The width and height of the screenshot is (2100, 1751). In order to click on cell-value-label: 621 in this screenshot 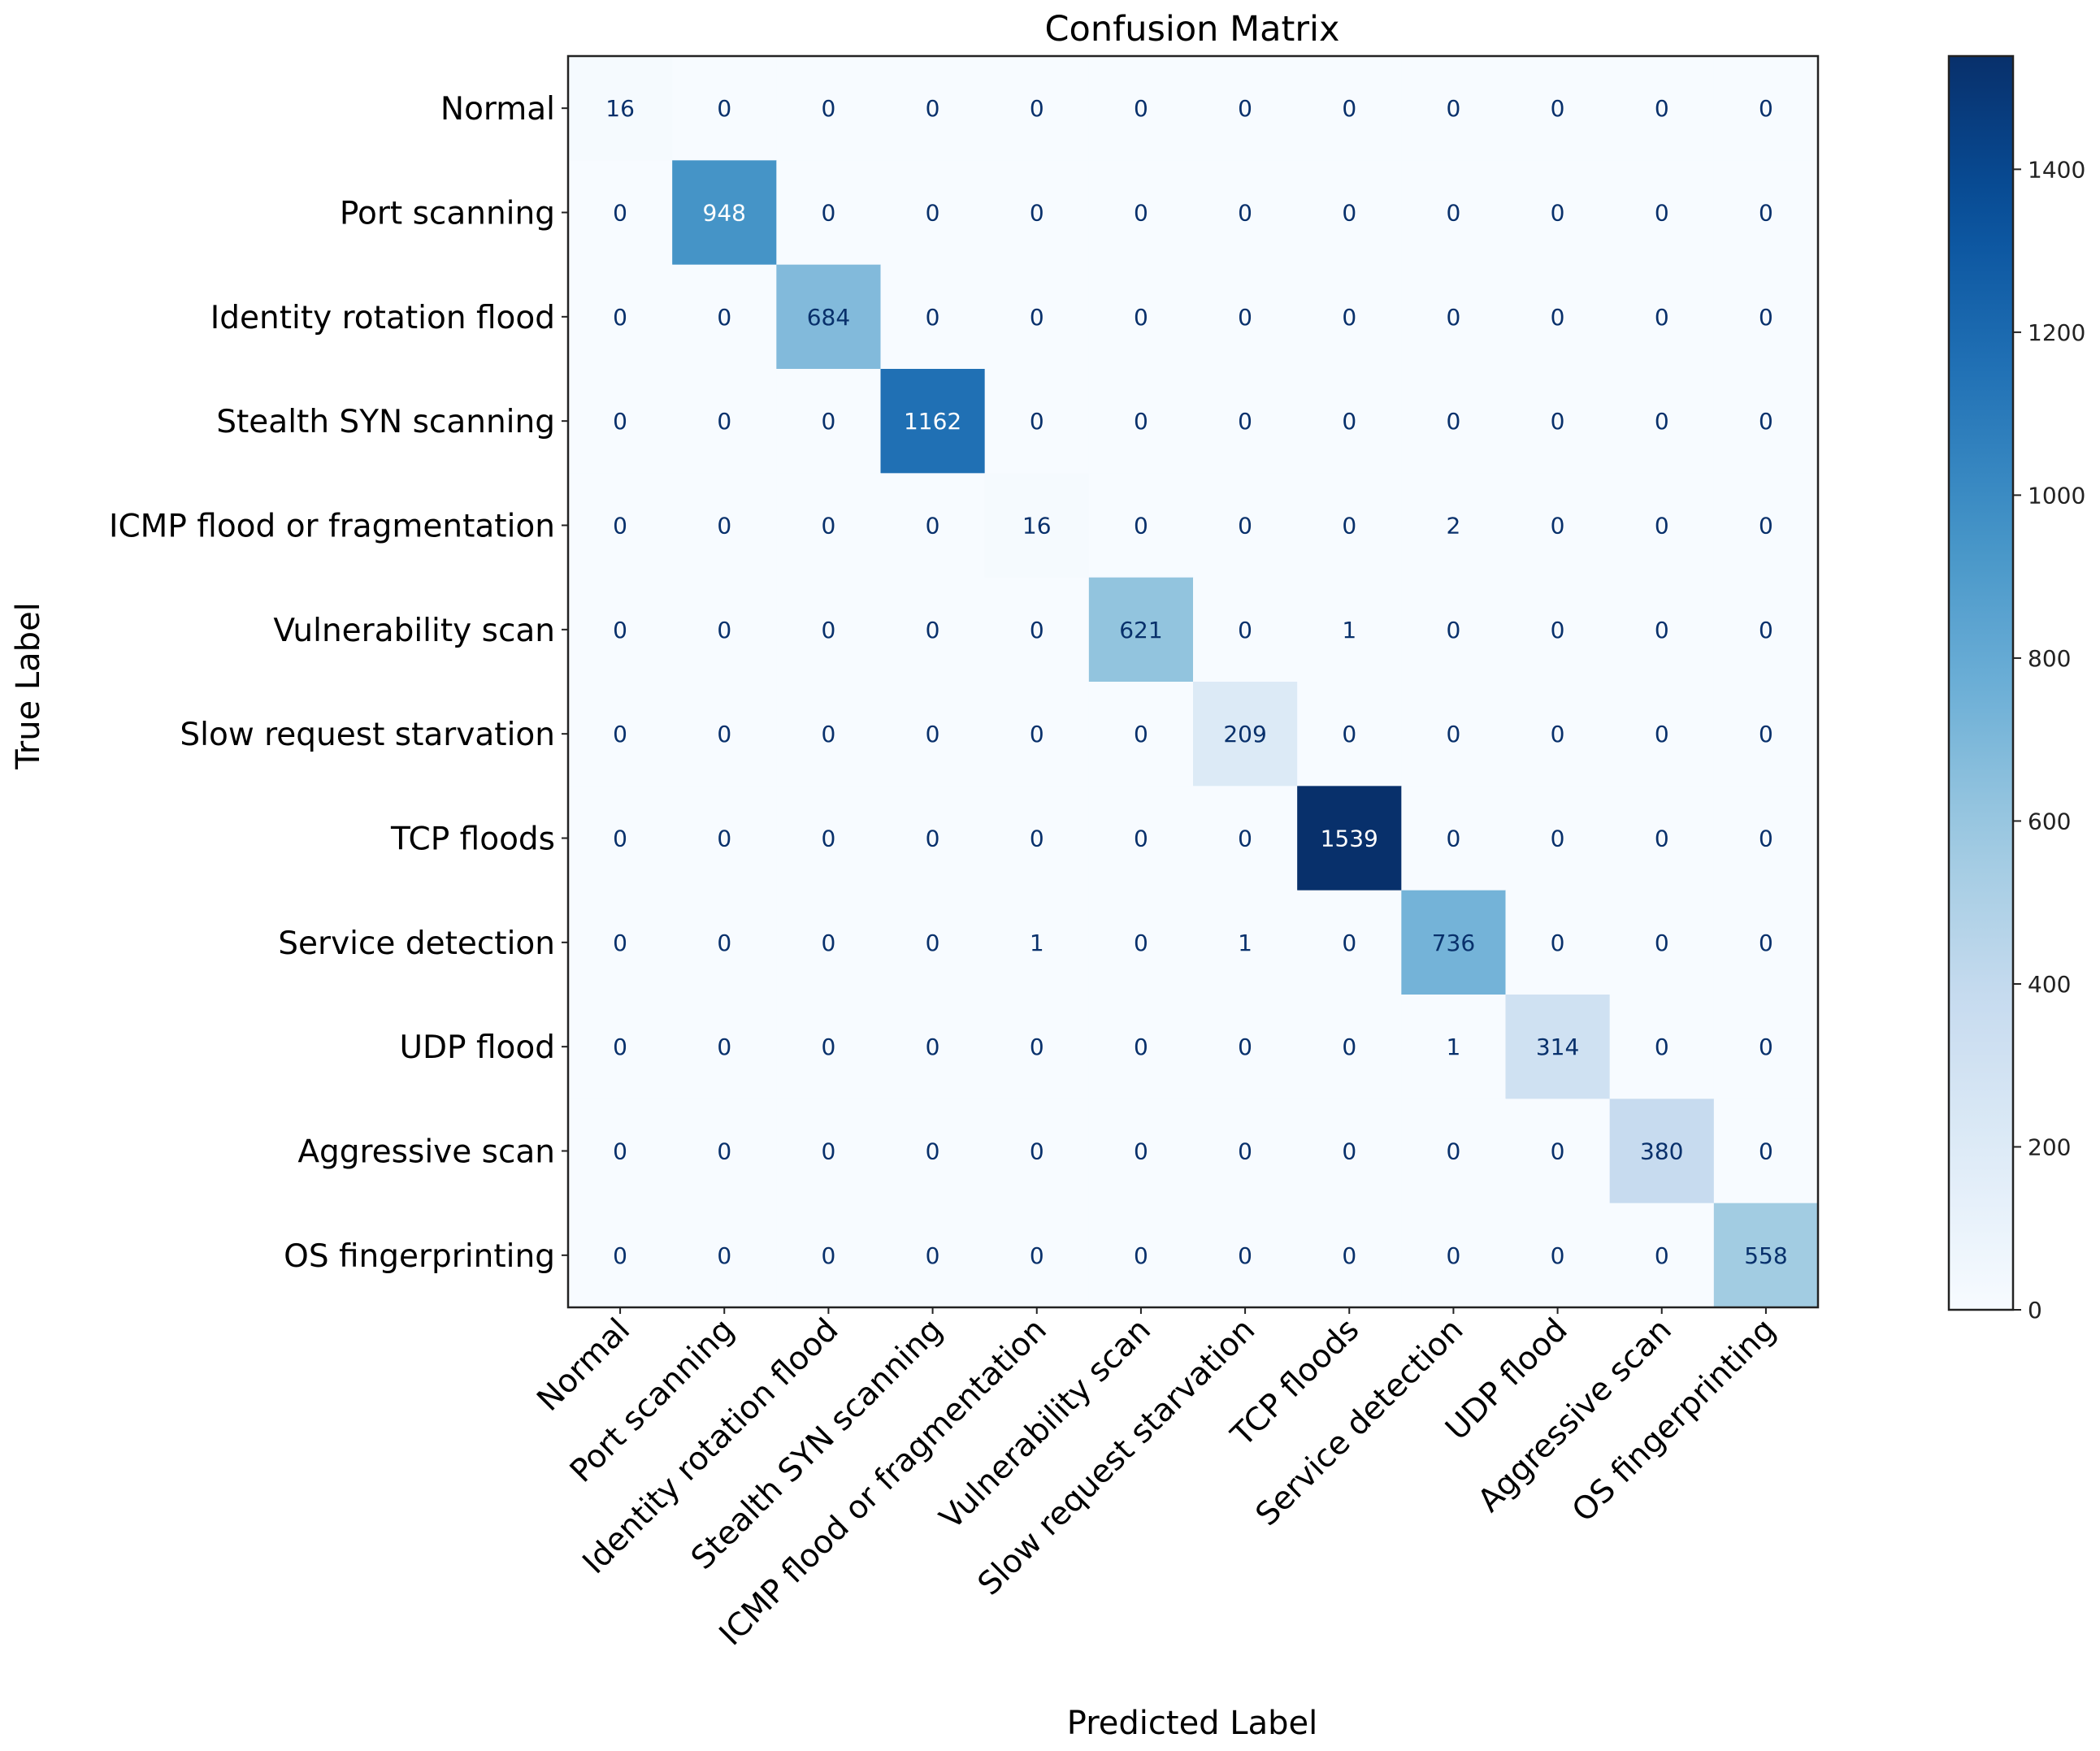, I will do `click(1140, 630)`.